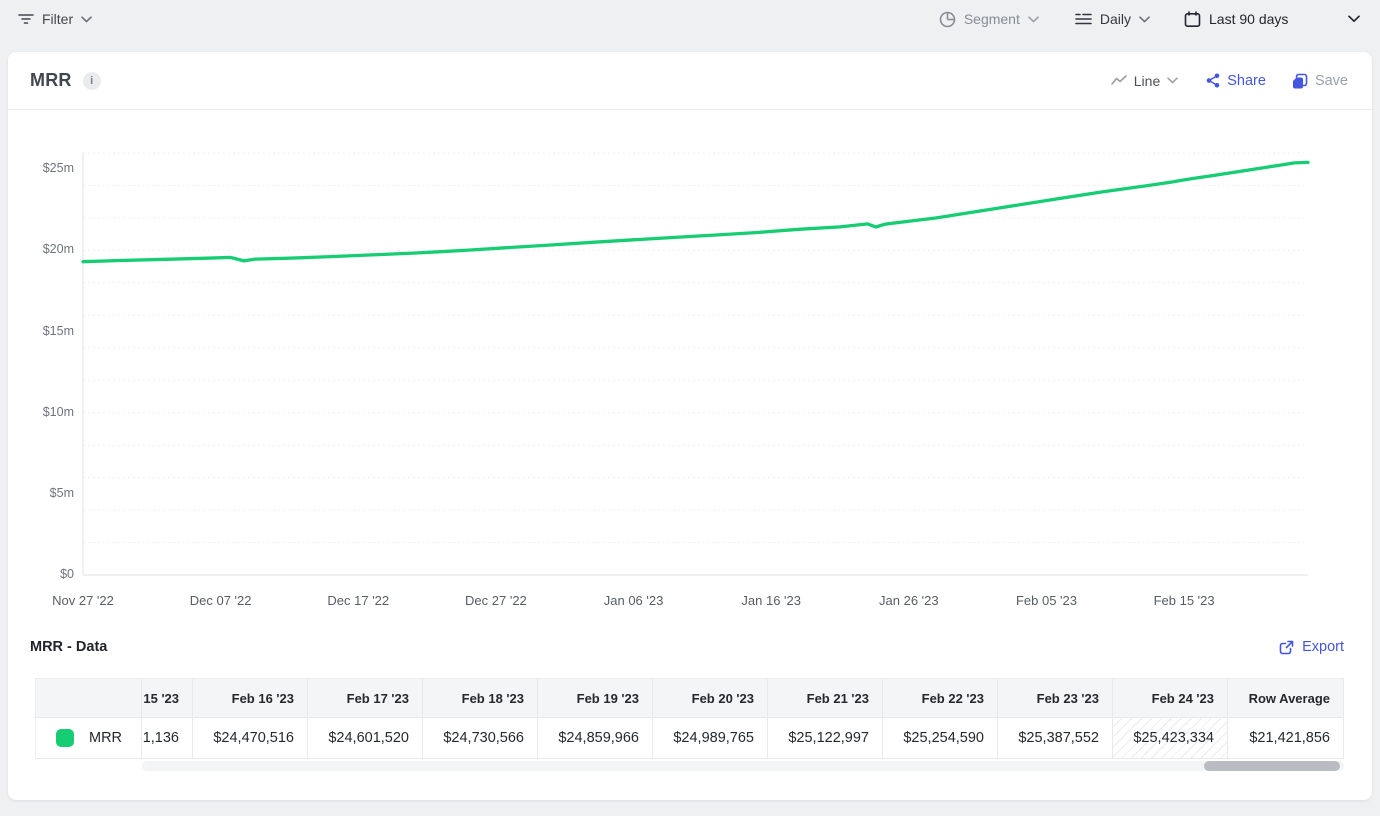 This screenshot has width=1380, height=816. I want to click on column-header-cell: Feb 19 '23, so click(595, 698).